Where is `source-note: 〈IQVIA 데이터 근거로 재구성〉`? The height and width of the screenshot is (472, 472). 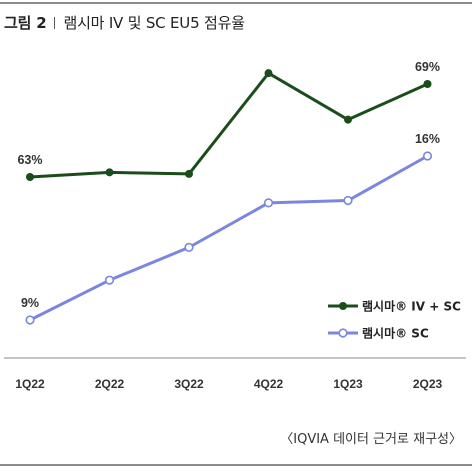 source-note: 〈IQVIA 데이터 근거로 재구성〉 is located at coordinates (371, 439).